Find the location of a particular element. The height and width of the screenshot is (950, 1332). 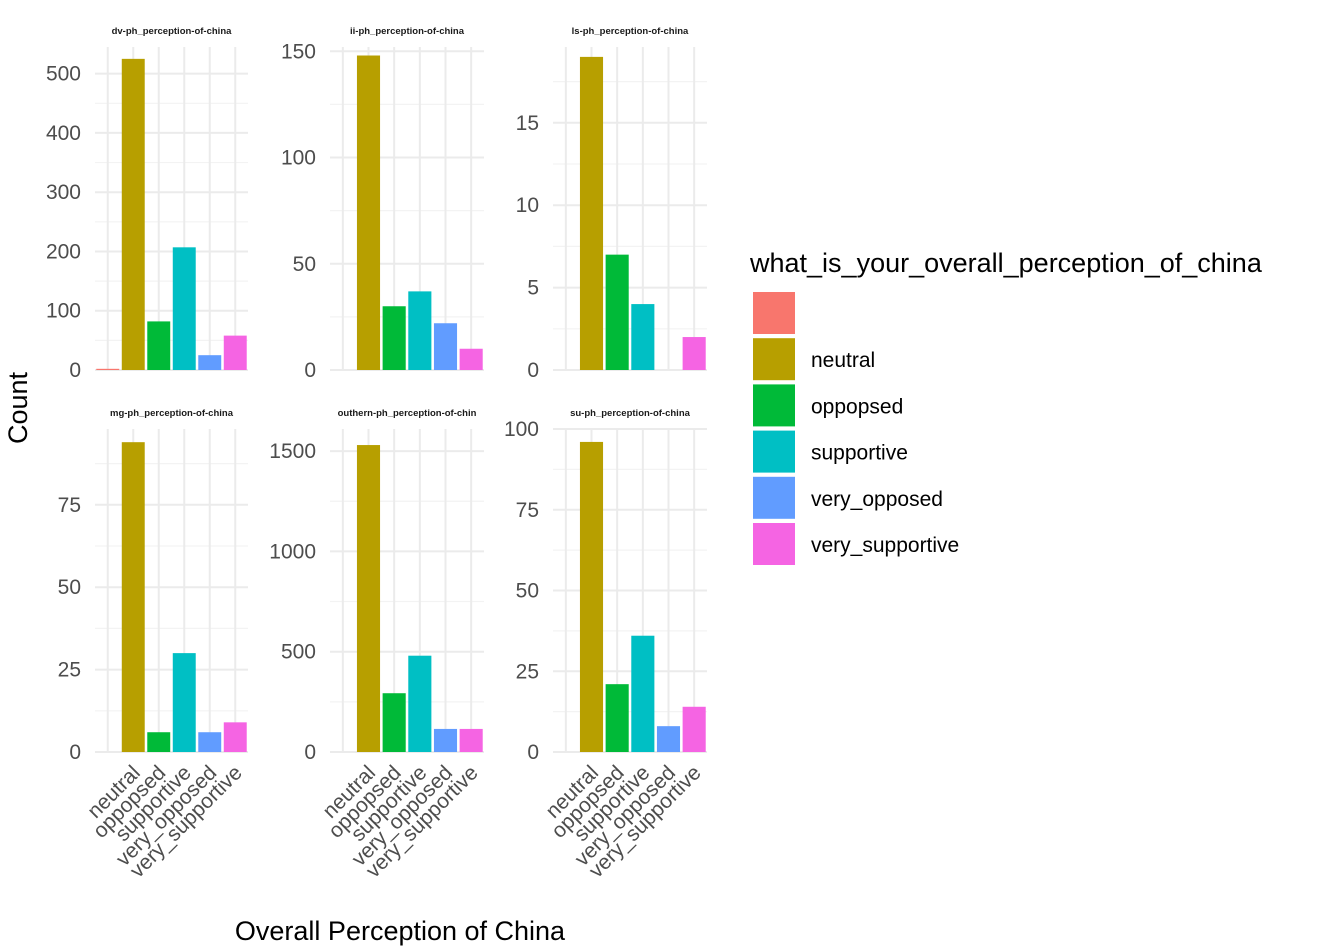

facet-title: su-ph_perception-of-china is located at coordinates (630, 413).